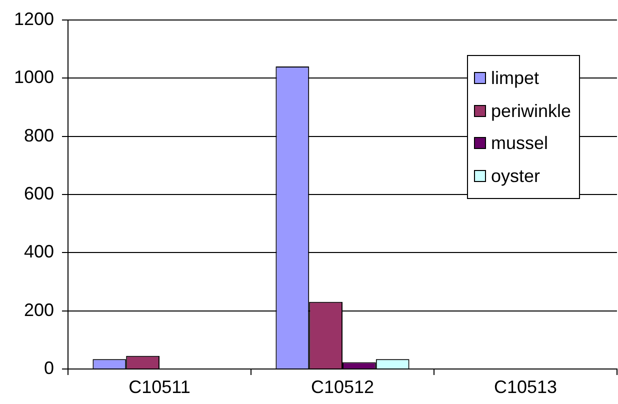 This screenshot has height=404, width=618. Describe the element at coordinates (515, 176) in the screenshot. I see `legend-label: oyster` at that location.